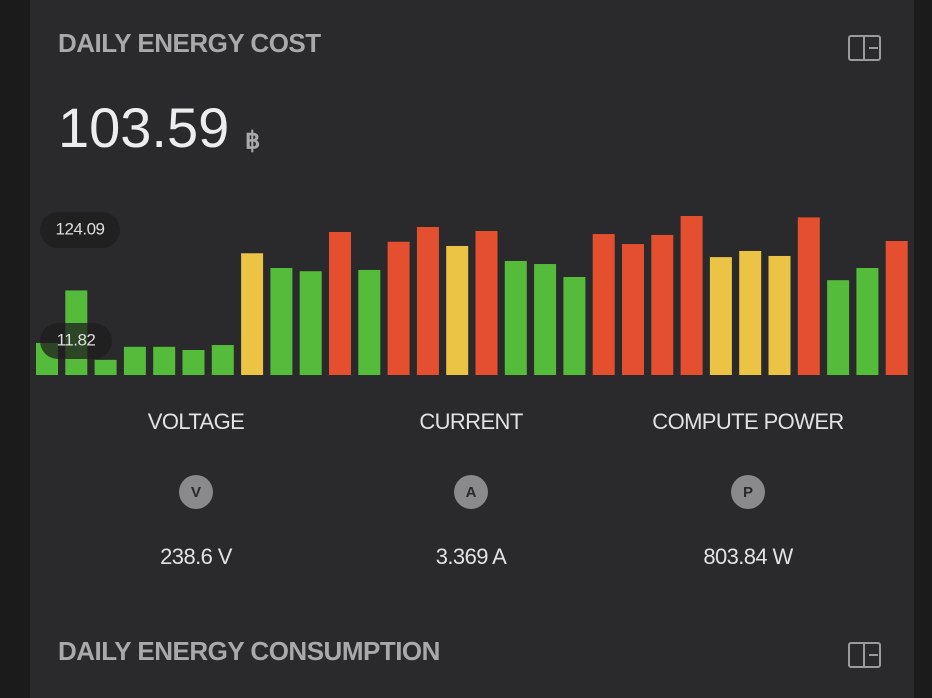  I want to click on card-title: DAILY ENERGY CONSUMPTION, so click(249, 651).